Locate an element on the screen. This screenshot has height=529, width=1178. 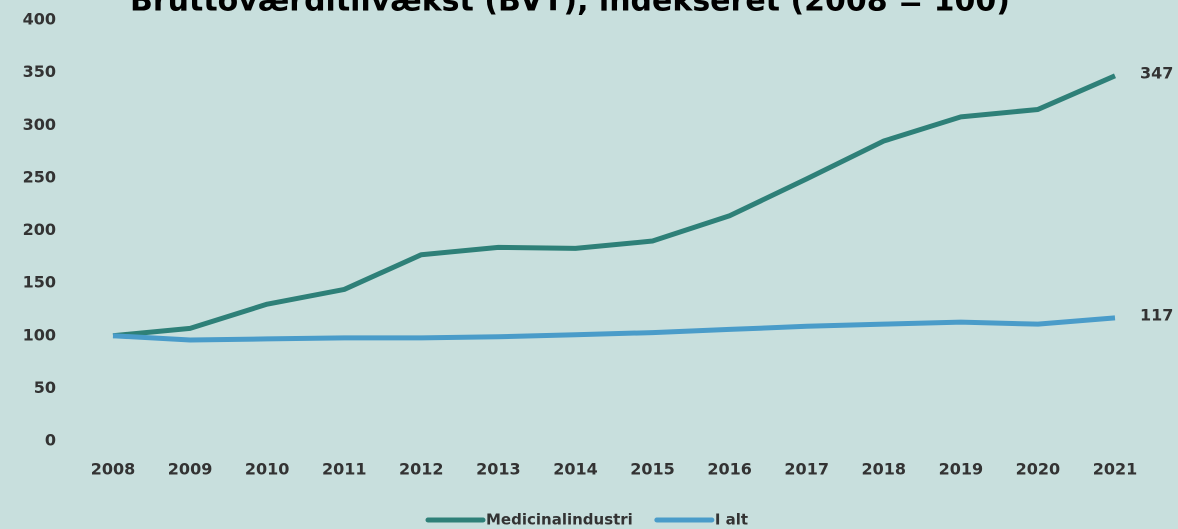
x-tick-label: 2014 is located at coordinates (575, 469).